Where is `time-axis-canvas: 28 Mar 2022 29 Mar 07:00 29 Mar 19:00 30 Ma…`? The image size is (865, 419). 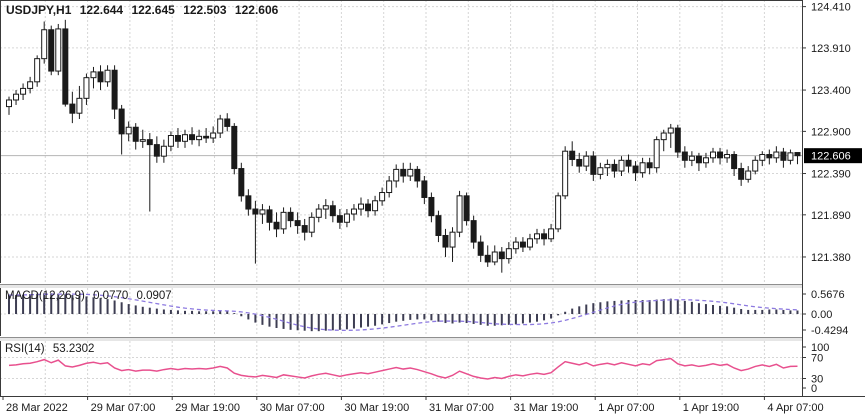
time-axis-canvas: 28 Mar 2022 29 Mar 07:00 29 Mar 19:00 30 Ma… is located at coordinates (432, 407).